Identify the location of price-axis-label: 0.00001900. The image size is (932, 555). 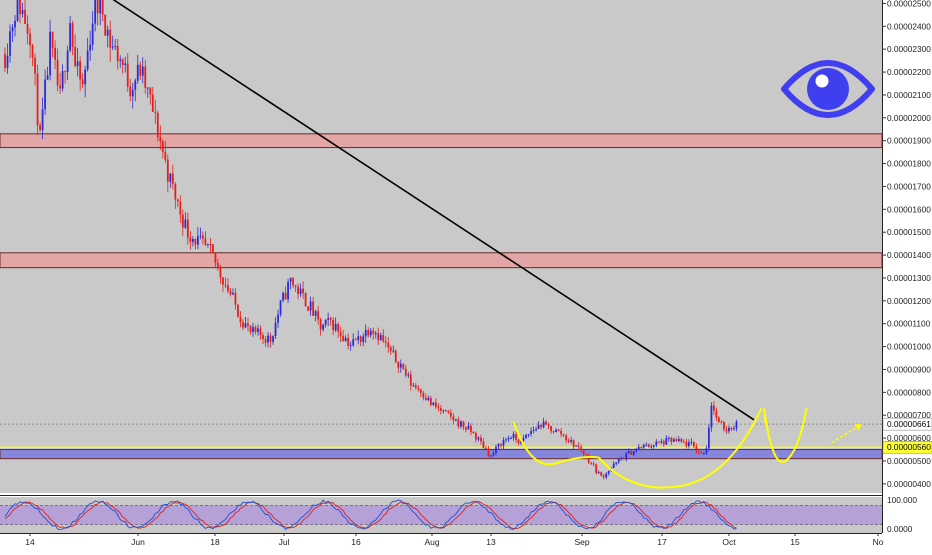
(909, 141).